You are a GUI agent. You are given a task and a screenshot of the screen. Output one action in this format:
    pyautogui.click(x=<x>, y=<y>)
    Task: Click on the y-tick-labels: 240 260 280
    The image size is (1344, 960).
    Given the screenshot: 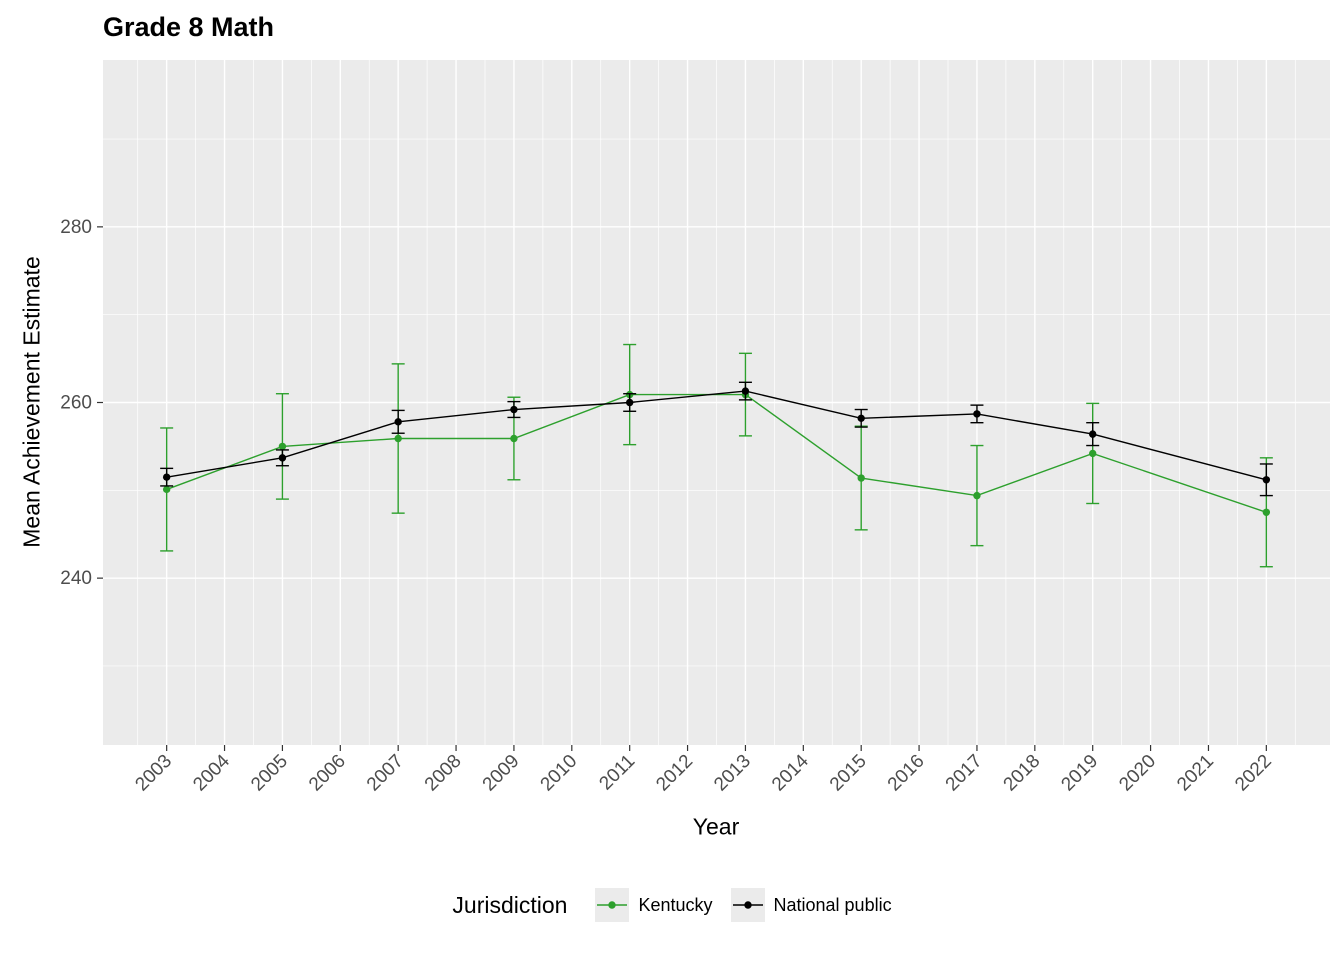 What is the action you would take?
    pyautogui.click(x=76, y=403)
    